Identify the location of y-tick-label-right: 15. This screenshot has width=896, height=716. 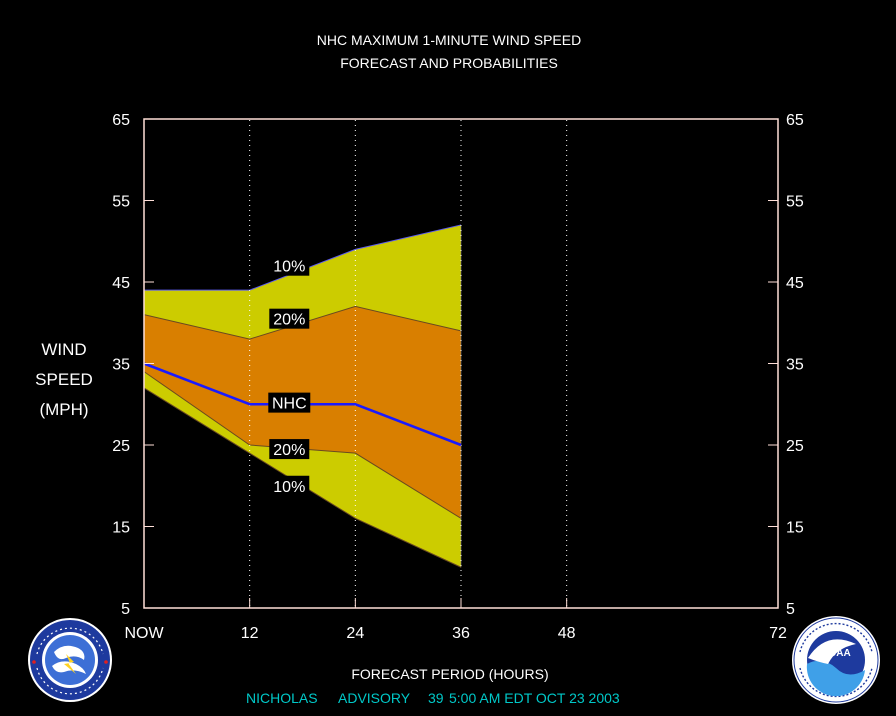
(795, 528).